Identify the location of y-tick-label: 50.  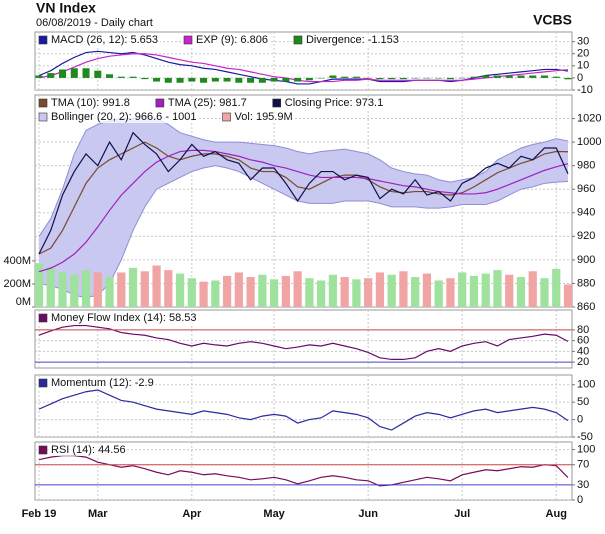
(583, 402).